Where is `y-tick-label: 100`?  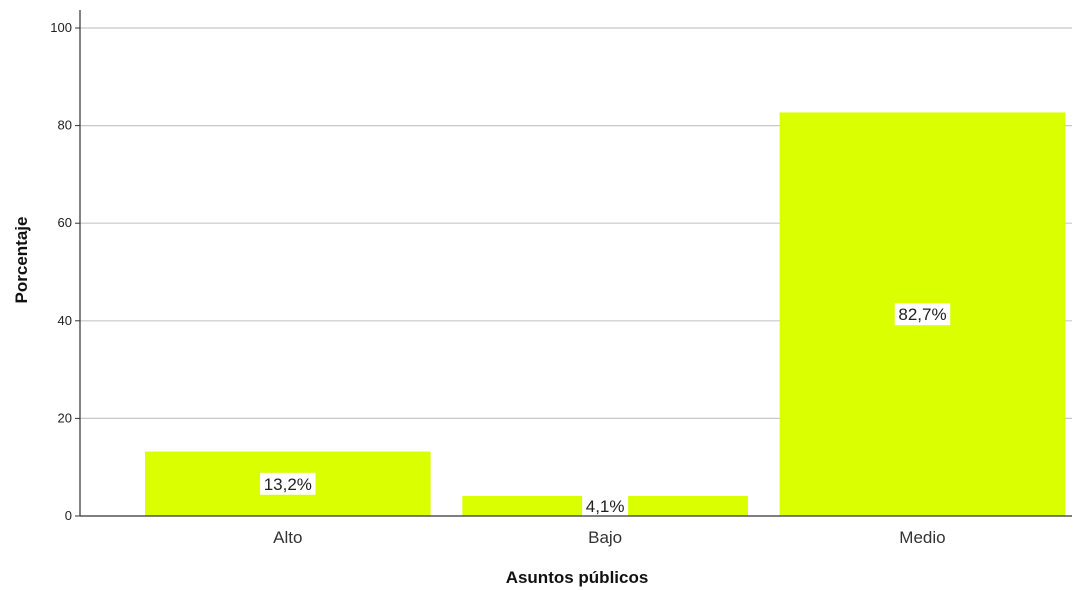 y-tick-label: 100 is located at coordinates (61, 27).